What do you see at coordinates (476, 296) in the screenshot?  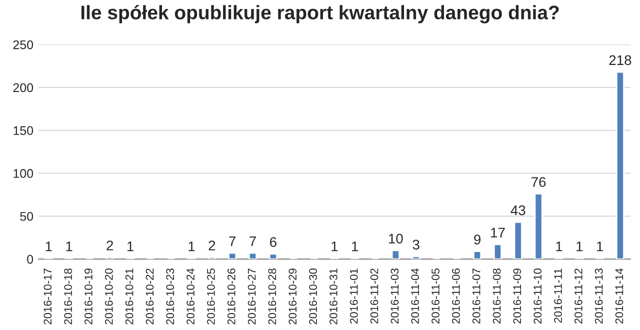 I see `x-tick-label: 2016-11-07` at bounding box center [476, 296].